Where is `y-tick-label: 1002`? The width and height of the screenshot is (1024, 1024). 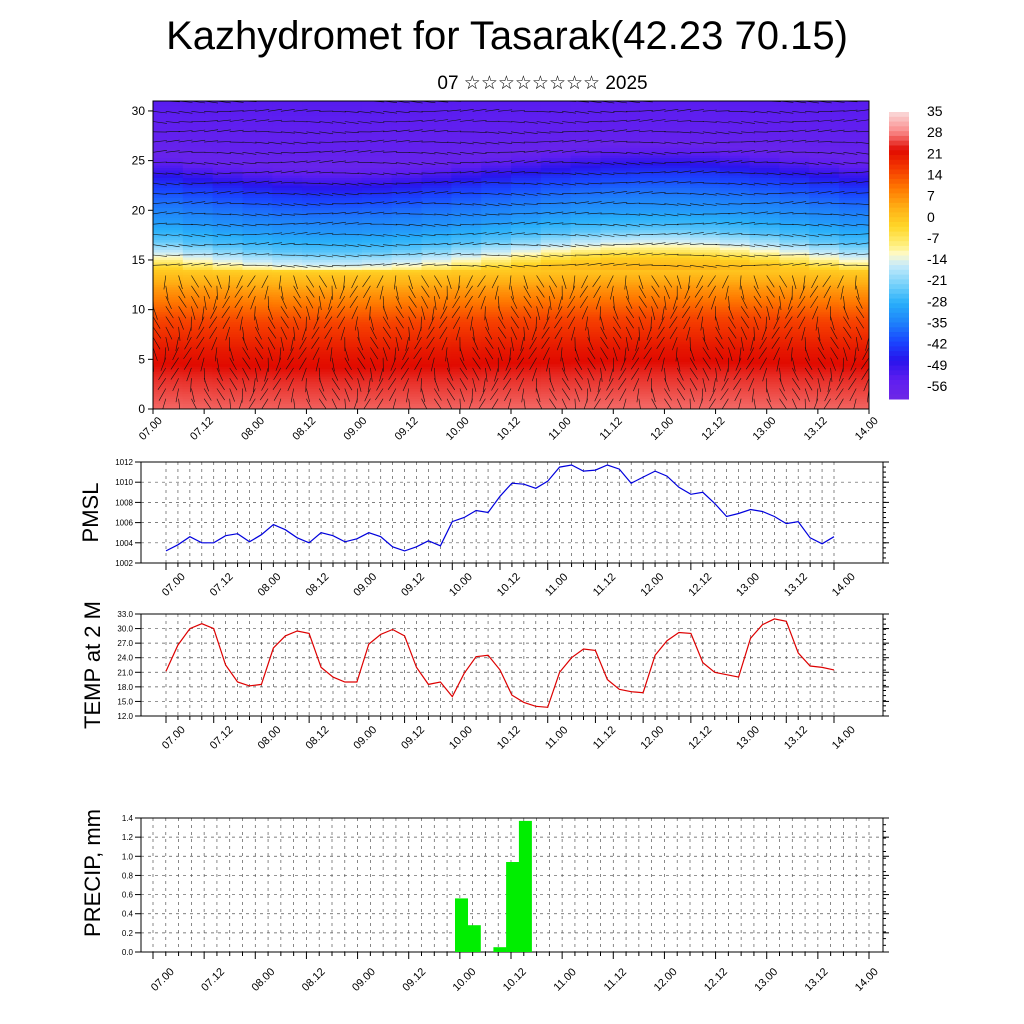 y-tick-label: 1002 is located at coordinates (124, 563).